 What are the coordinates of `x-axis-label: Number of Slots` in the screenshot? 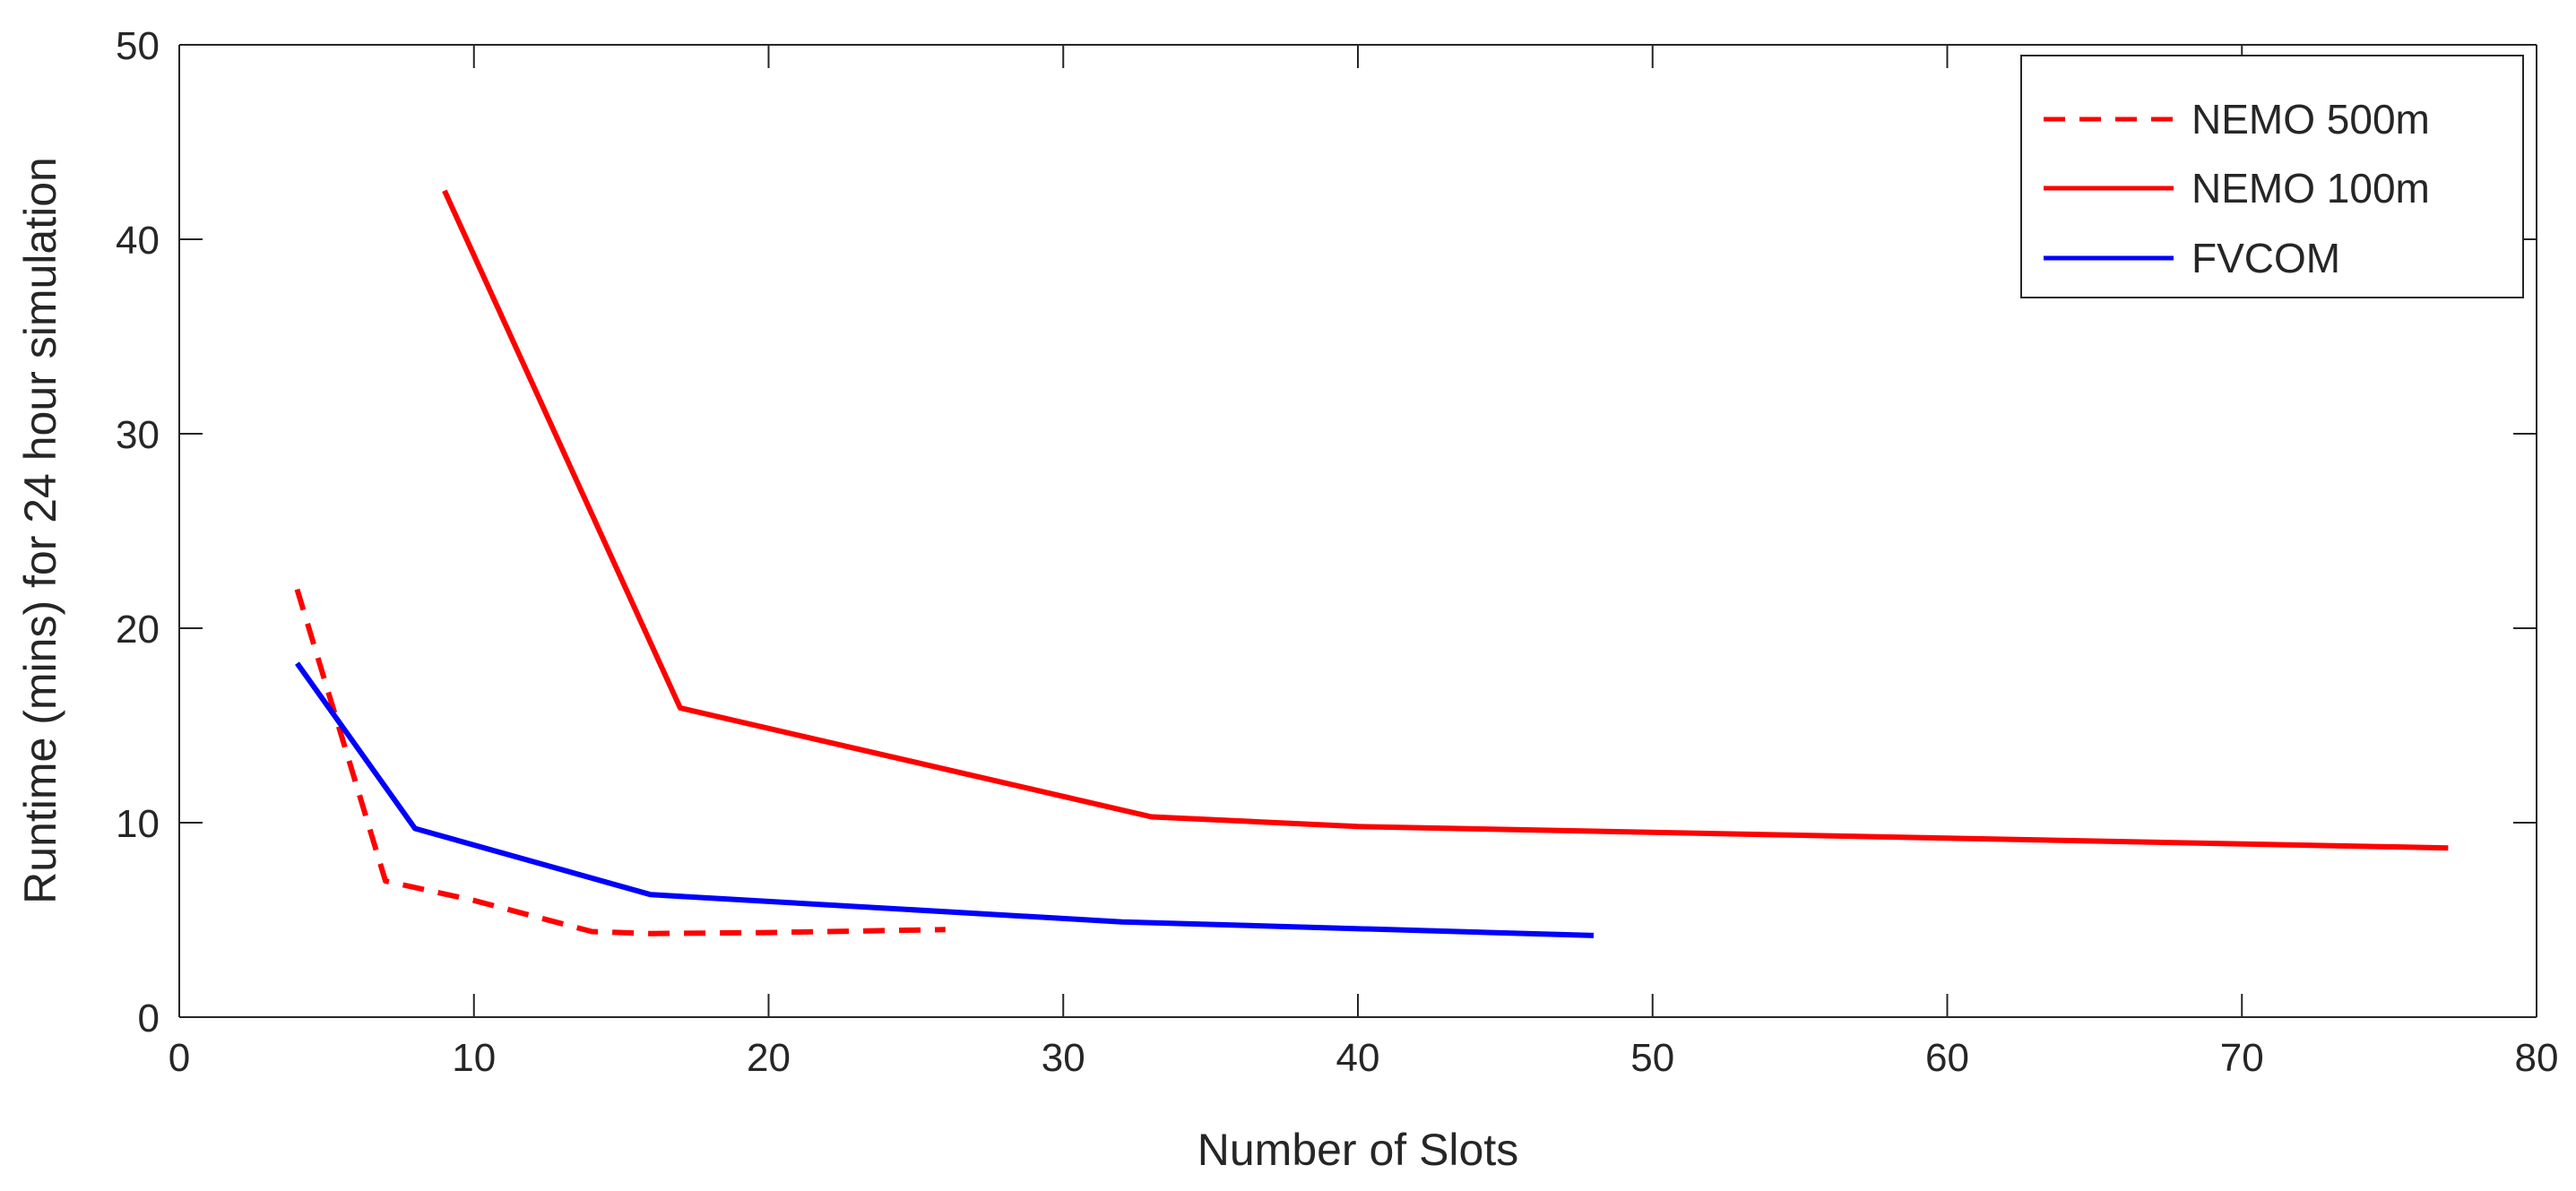 It's located at (1357, 1150).